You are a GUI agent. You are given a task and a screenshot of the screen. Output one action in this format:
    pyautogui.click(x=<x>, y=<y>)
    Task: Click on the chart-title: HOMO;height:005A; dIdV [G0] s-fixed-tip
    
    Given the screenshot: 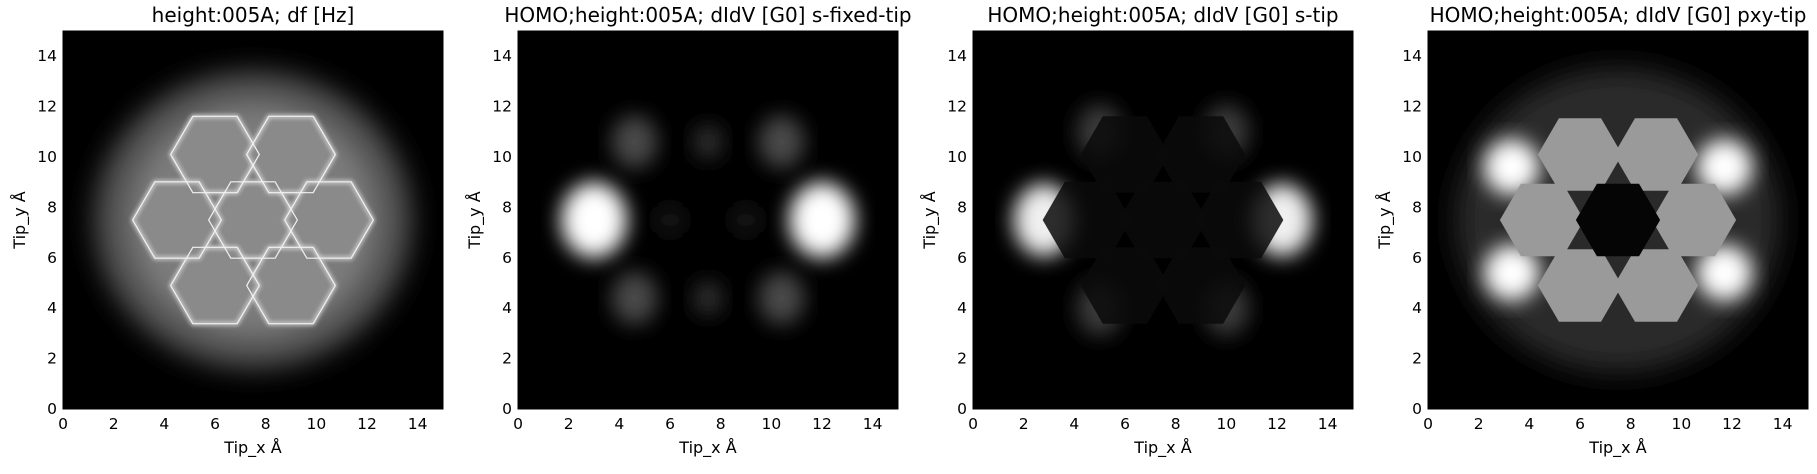 What is the action you would take?
    pyautogui.click(x=707, y=15)
    